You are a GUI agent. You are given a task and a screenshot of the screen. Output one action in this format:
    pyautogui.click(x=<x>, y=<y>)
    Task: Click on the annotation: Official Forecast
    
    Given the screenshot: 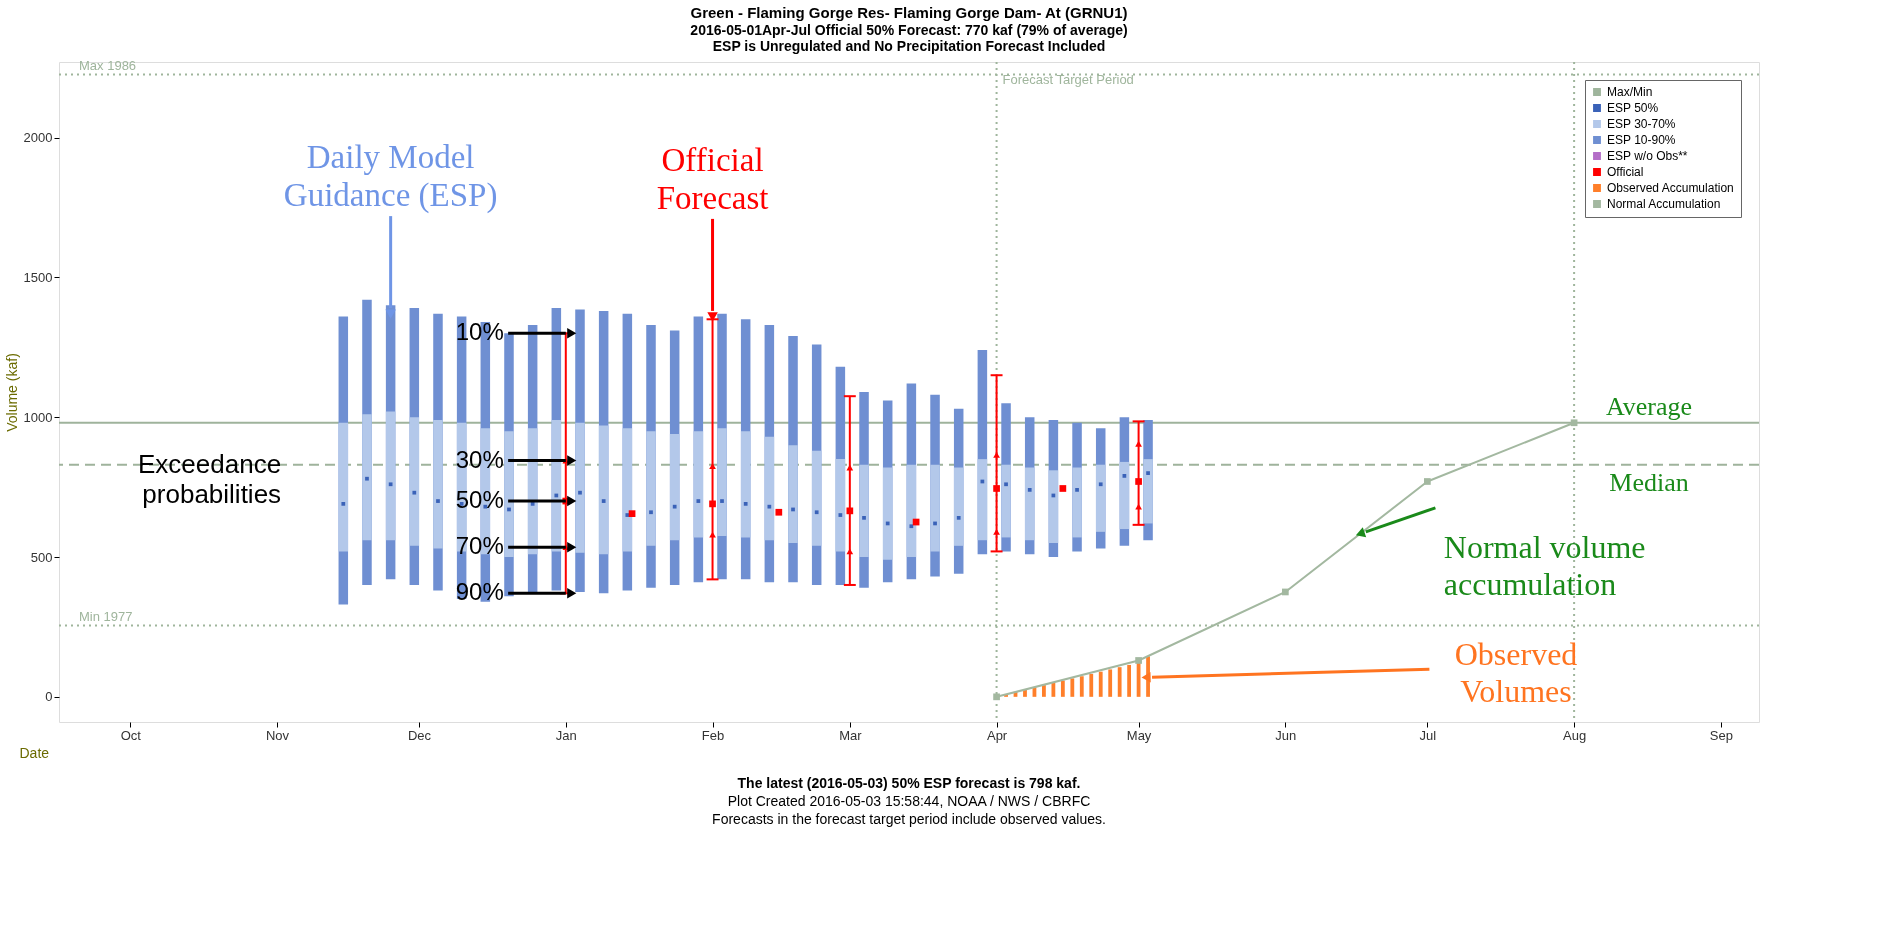 What is the action you would take?
    pyautogui.click(x=712, y=178)
    